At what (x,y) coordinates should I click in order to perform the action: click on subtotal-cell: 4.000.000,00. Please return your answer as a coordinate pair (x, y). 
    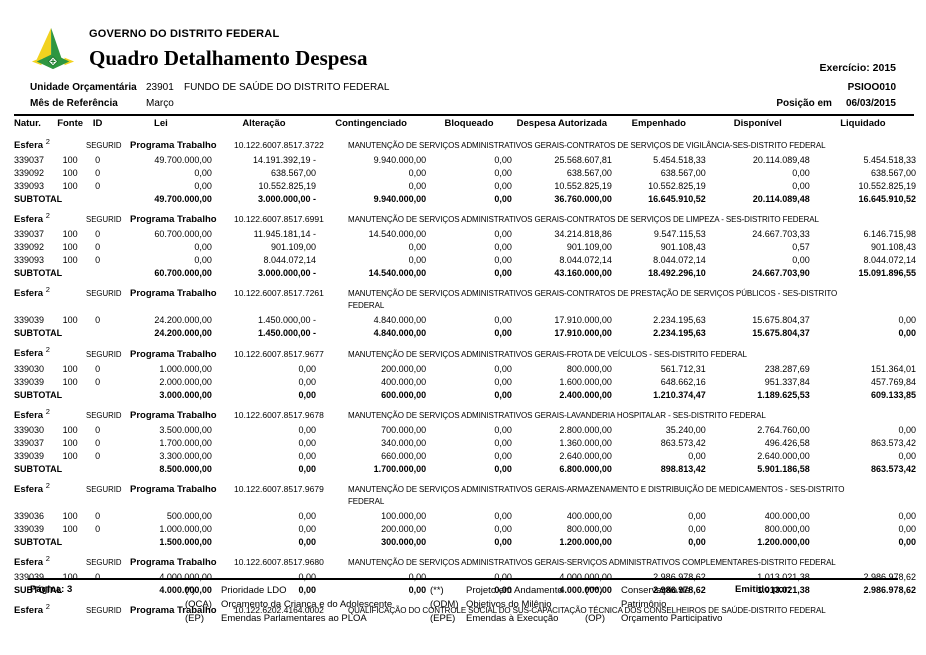
    Looking at the image, I should click on (585, 590).